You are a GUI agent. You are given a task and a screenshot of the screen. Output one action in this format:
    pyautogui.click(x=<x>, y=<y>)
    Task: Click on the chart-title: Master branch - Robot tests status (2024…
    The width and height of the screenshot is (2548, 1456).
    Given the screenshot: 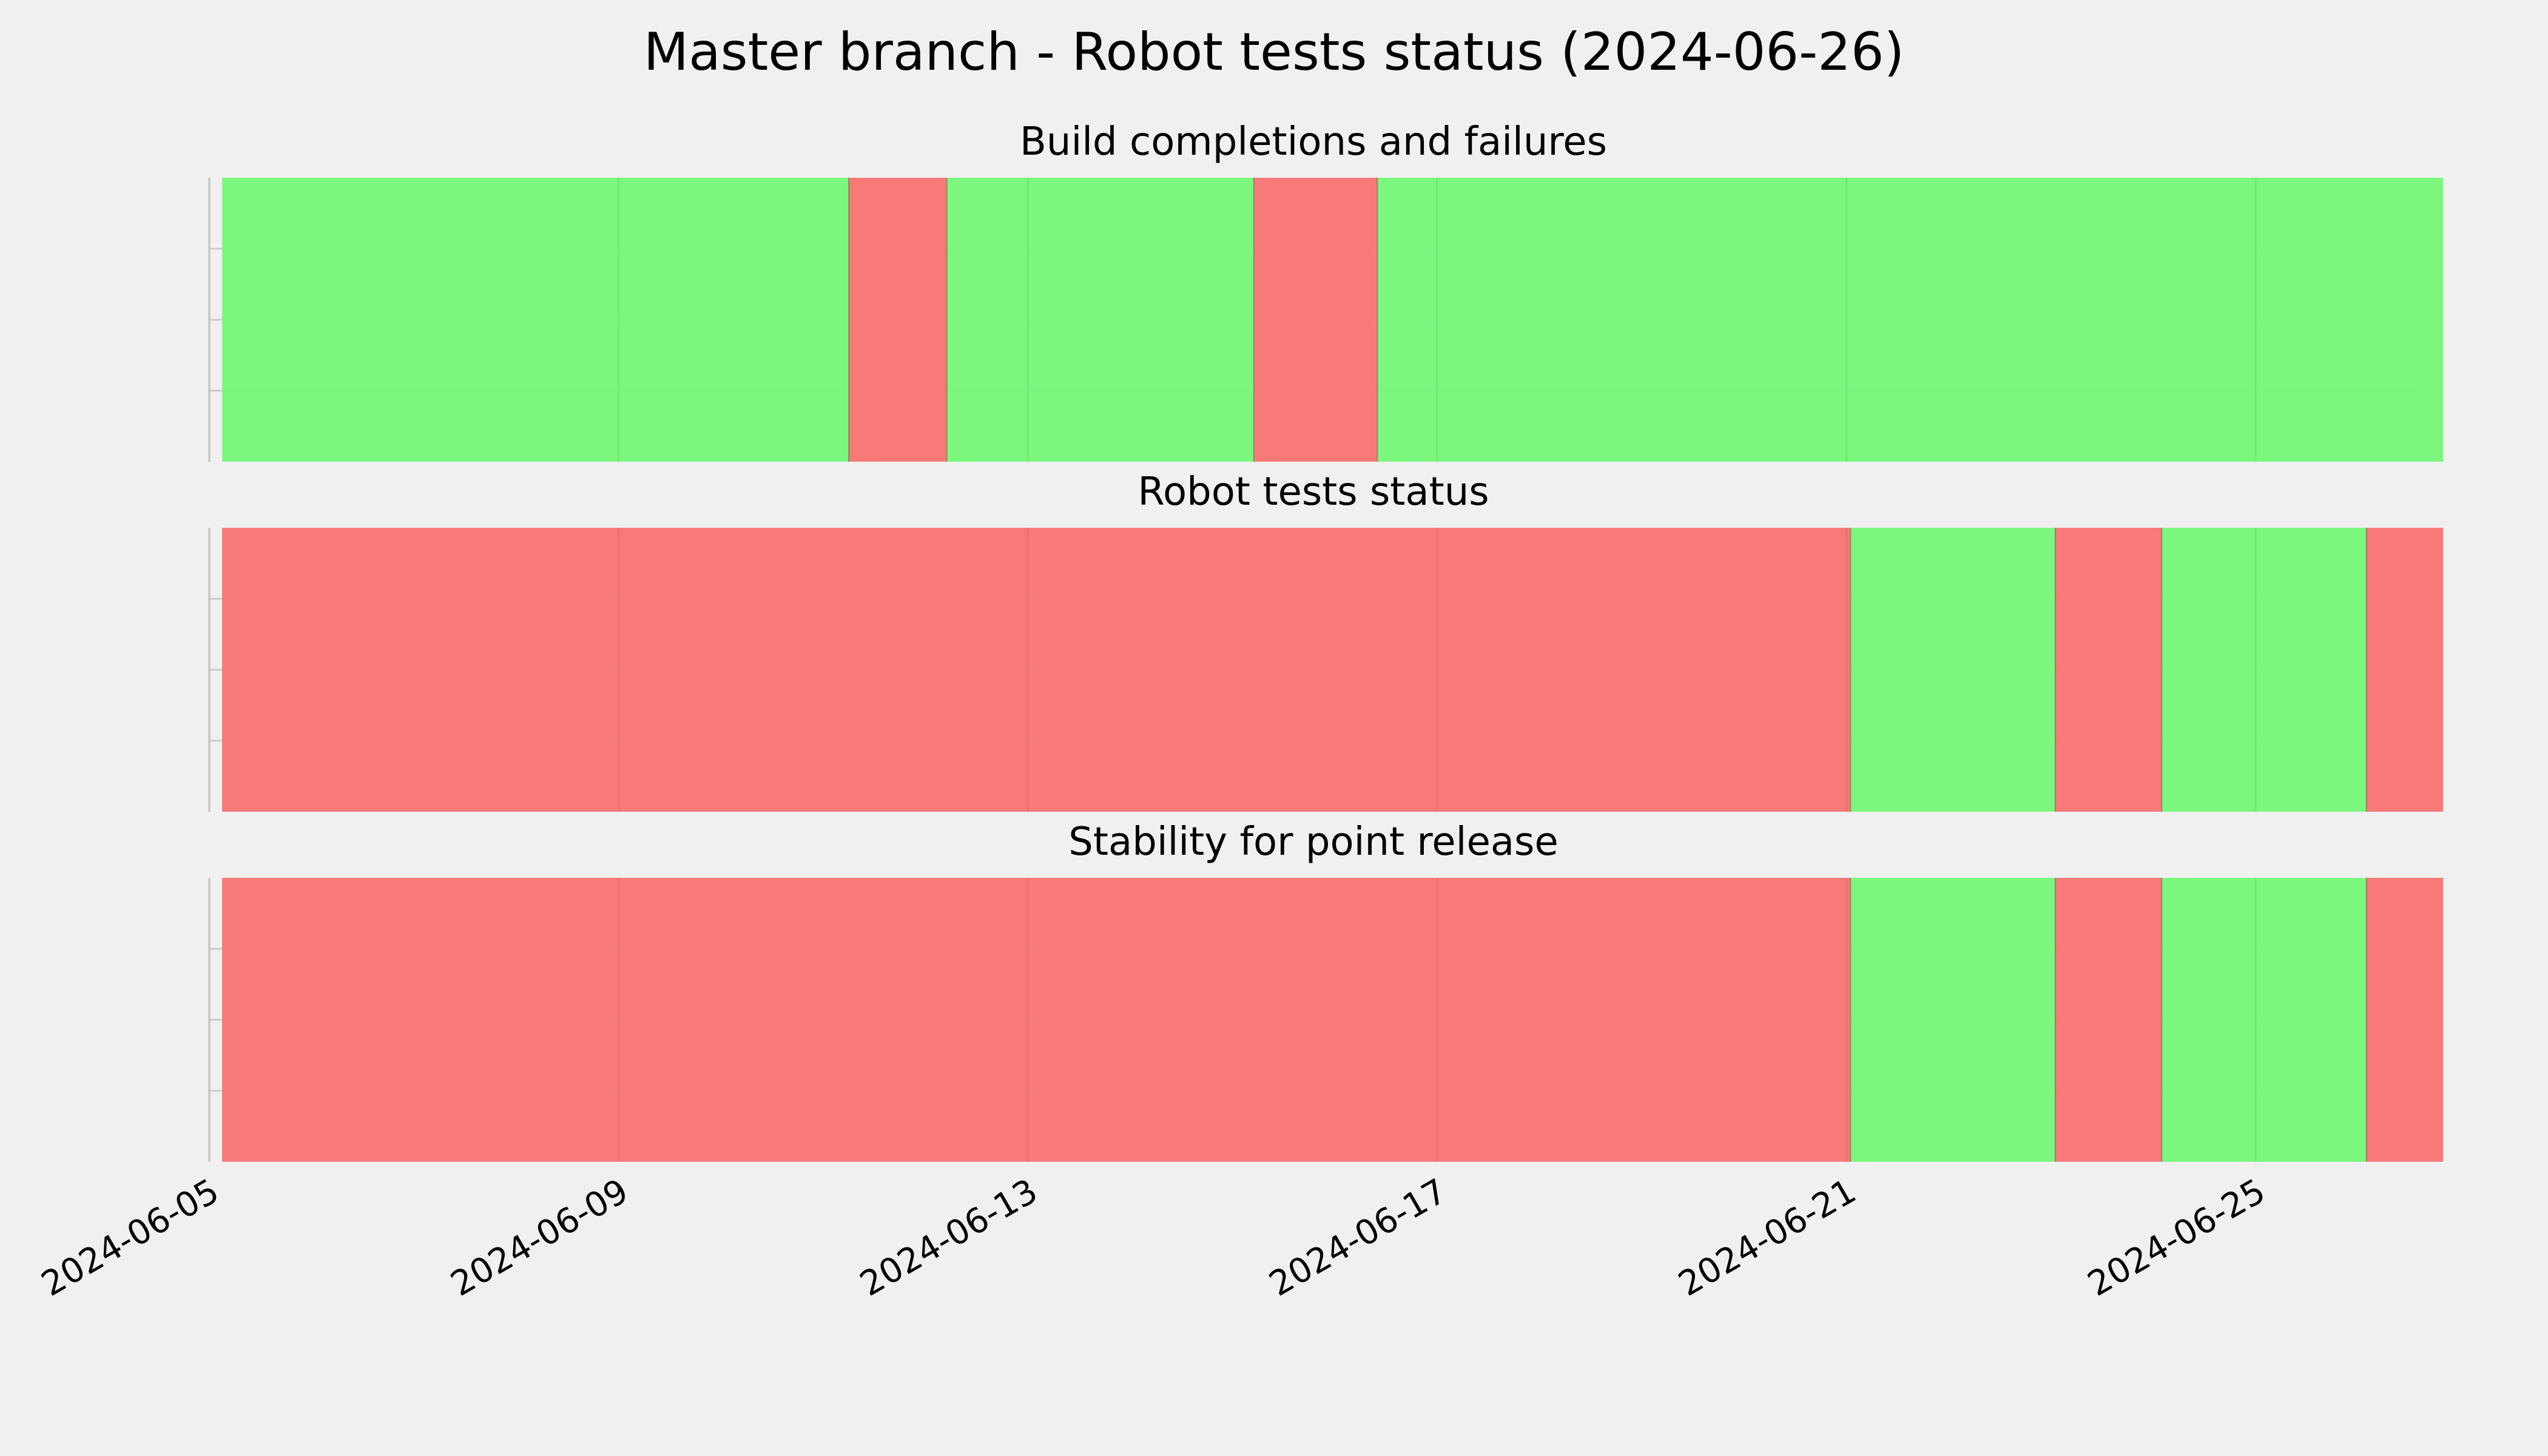 What is the action you would take?
    pyautogui.click(x=1274, y=52)
    